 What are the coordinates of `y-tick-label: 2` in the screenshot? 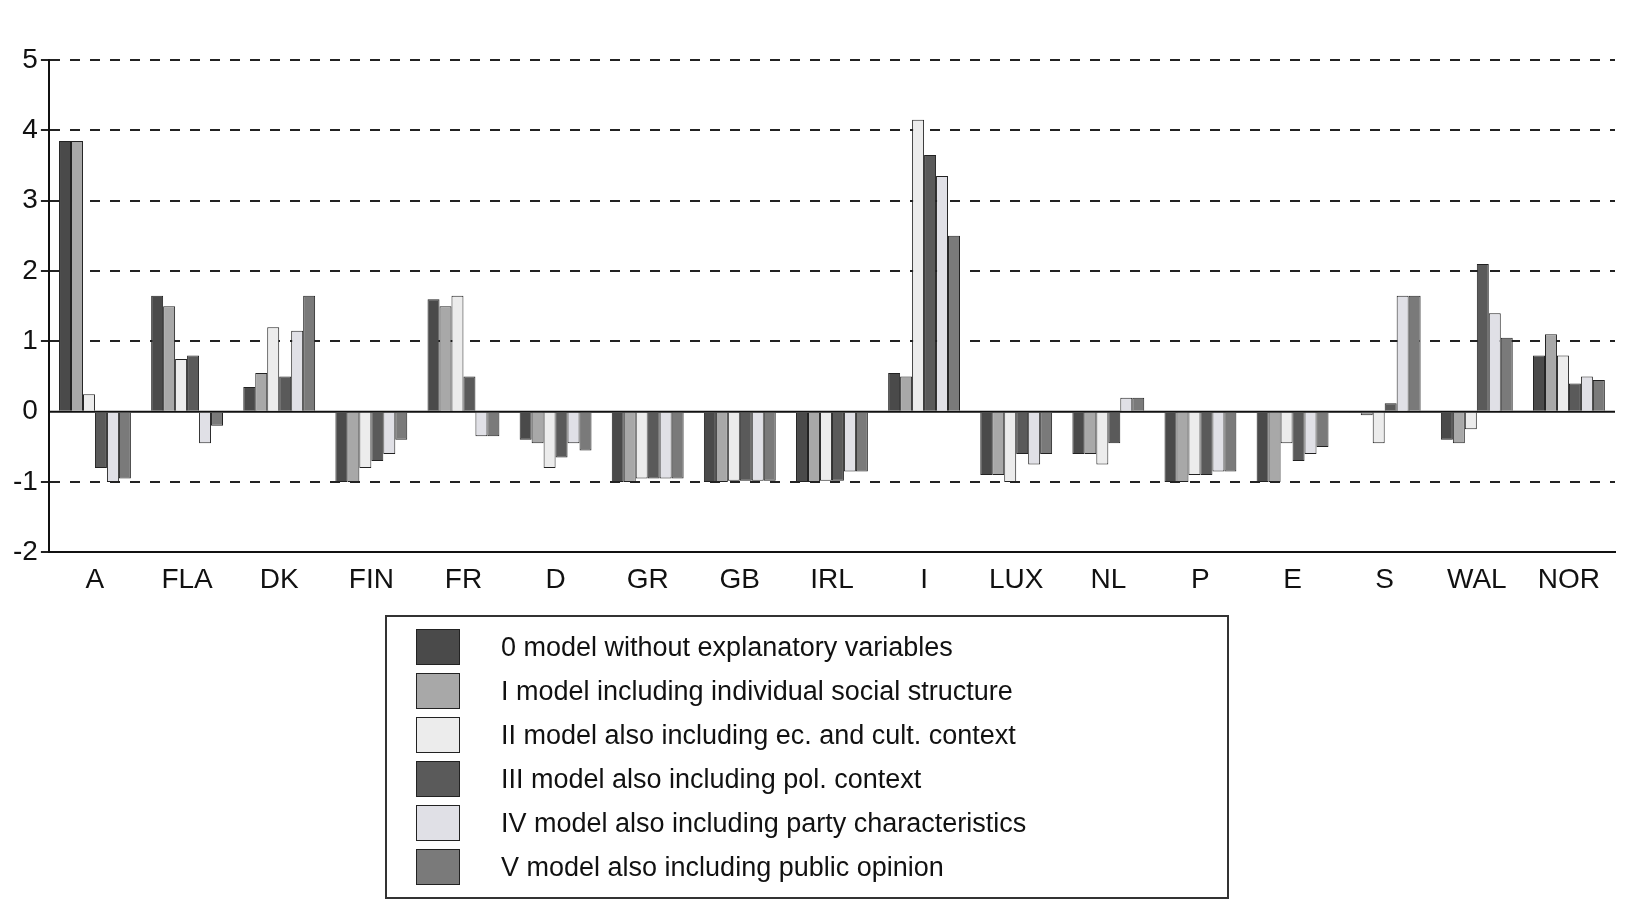 It's located at (30, 269).